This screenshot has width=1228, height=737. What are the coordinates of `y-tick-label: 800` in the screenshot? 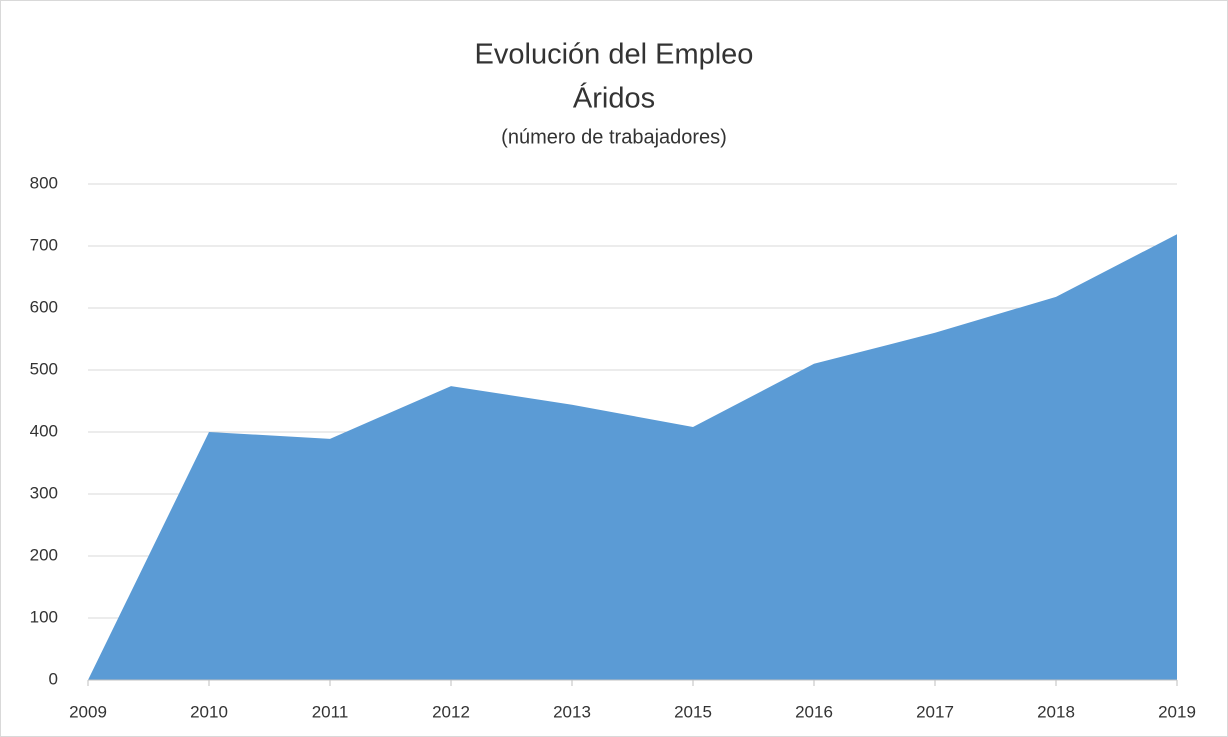 It's located at (44, 182).